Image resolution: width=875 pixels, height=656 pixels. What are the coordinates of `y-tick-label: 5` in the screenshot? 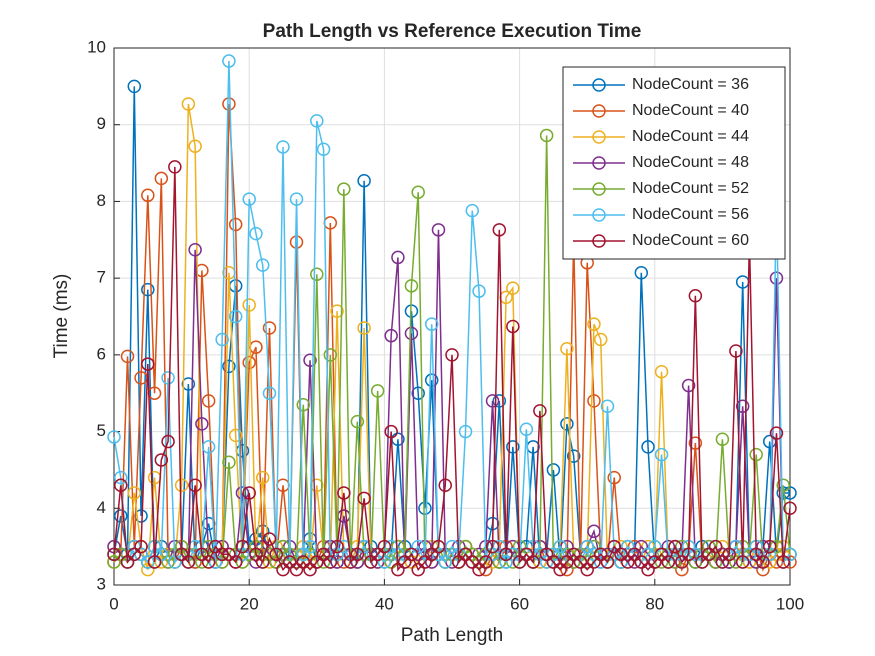 It's located at (101, 430).